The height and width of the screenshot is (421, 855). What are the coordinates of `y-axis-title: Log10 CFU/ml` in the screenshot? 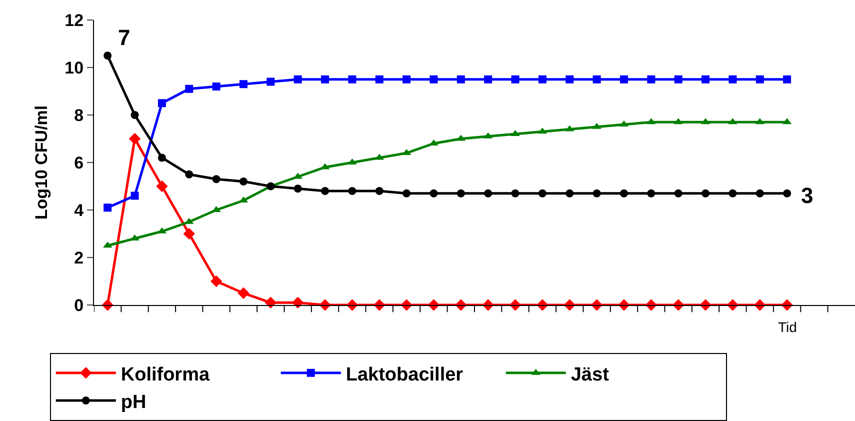 It's located at (42, 162).